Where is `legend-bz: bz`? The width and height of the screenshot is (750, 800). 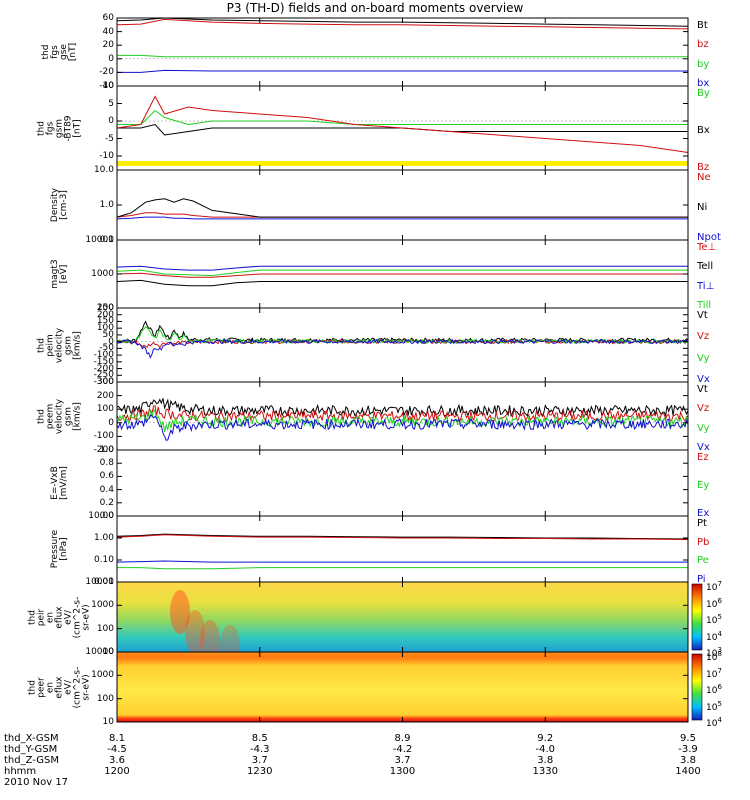 legend-bz: bz is located at coordinates (703, 45).